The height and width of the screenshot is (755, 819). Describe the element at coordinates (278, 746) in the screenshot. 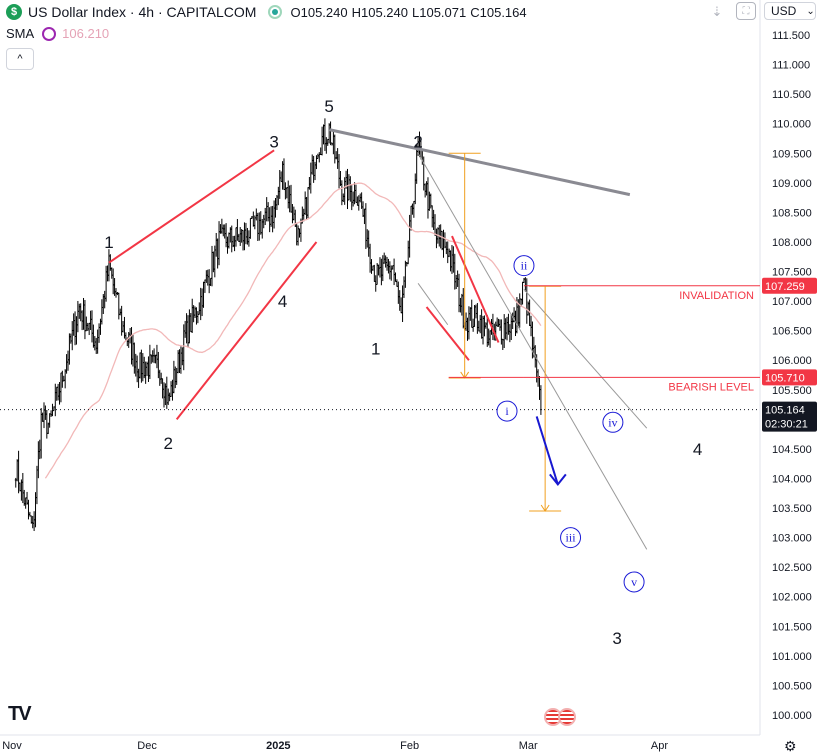

I see `x-tick-label: 2025` at that location.